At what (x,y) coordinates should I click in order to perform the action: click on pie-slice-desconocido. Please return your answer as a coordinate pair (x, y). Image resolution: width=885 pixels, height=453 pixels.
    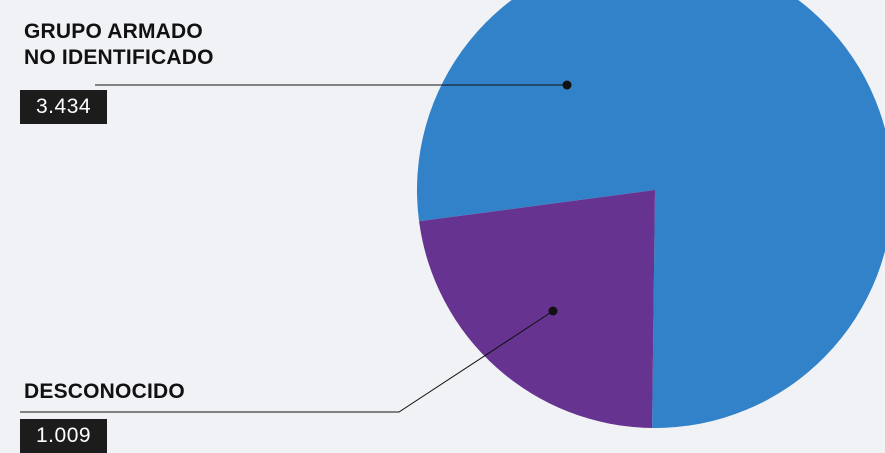
    Looking at the image, I should click on (537, 309).